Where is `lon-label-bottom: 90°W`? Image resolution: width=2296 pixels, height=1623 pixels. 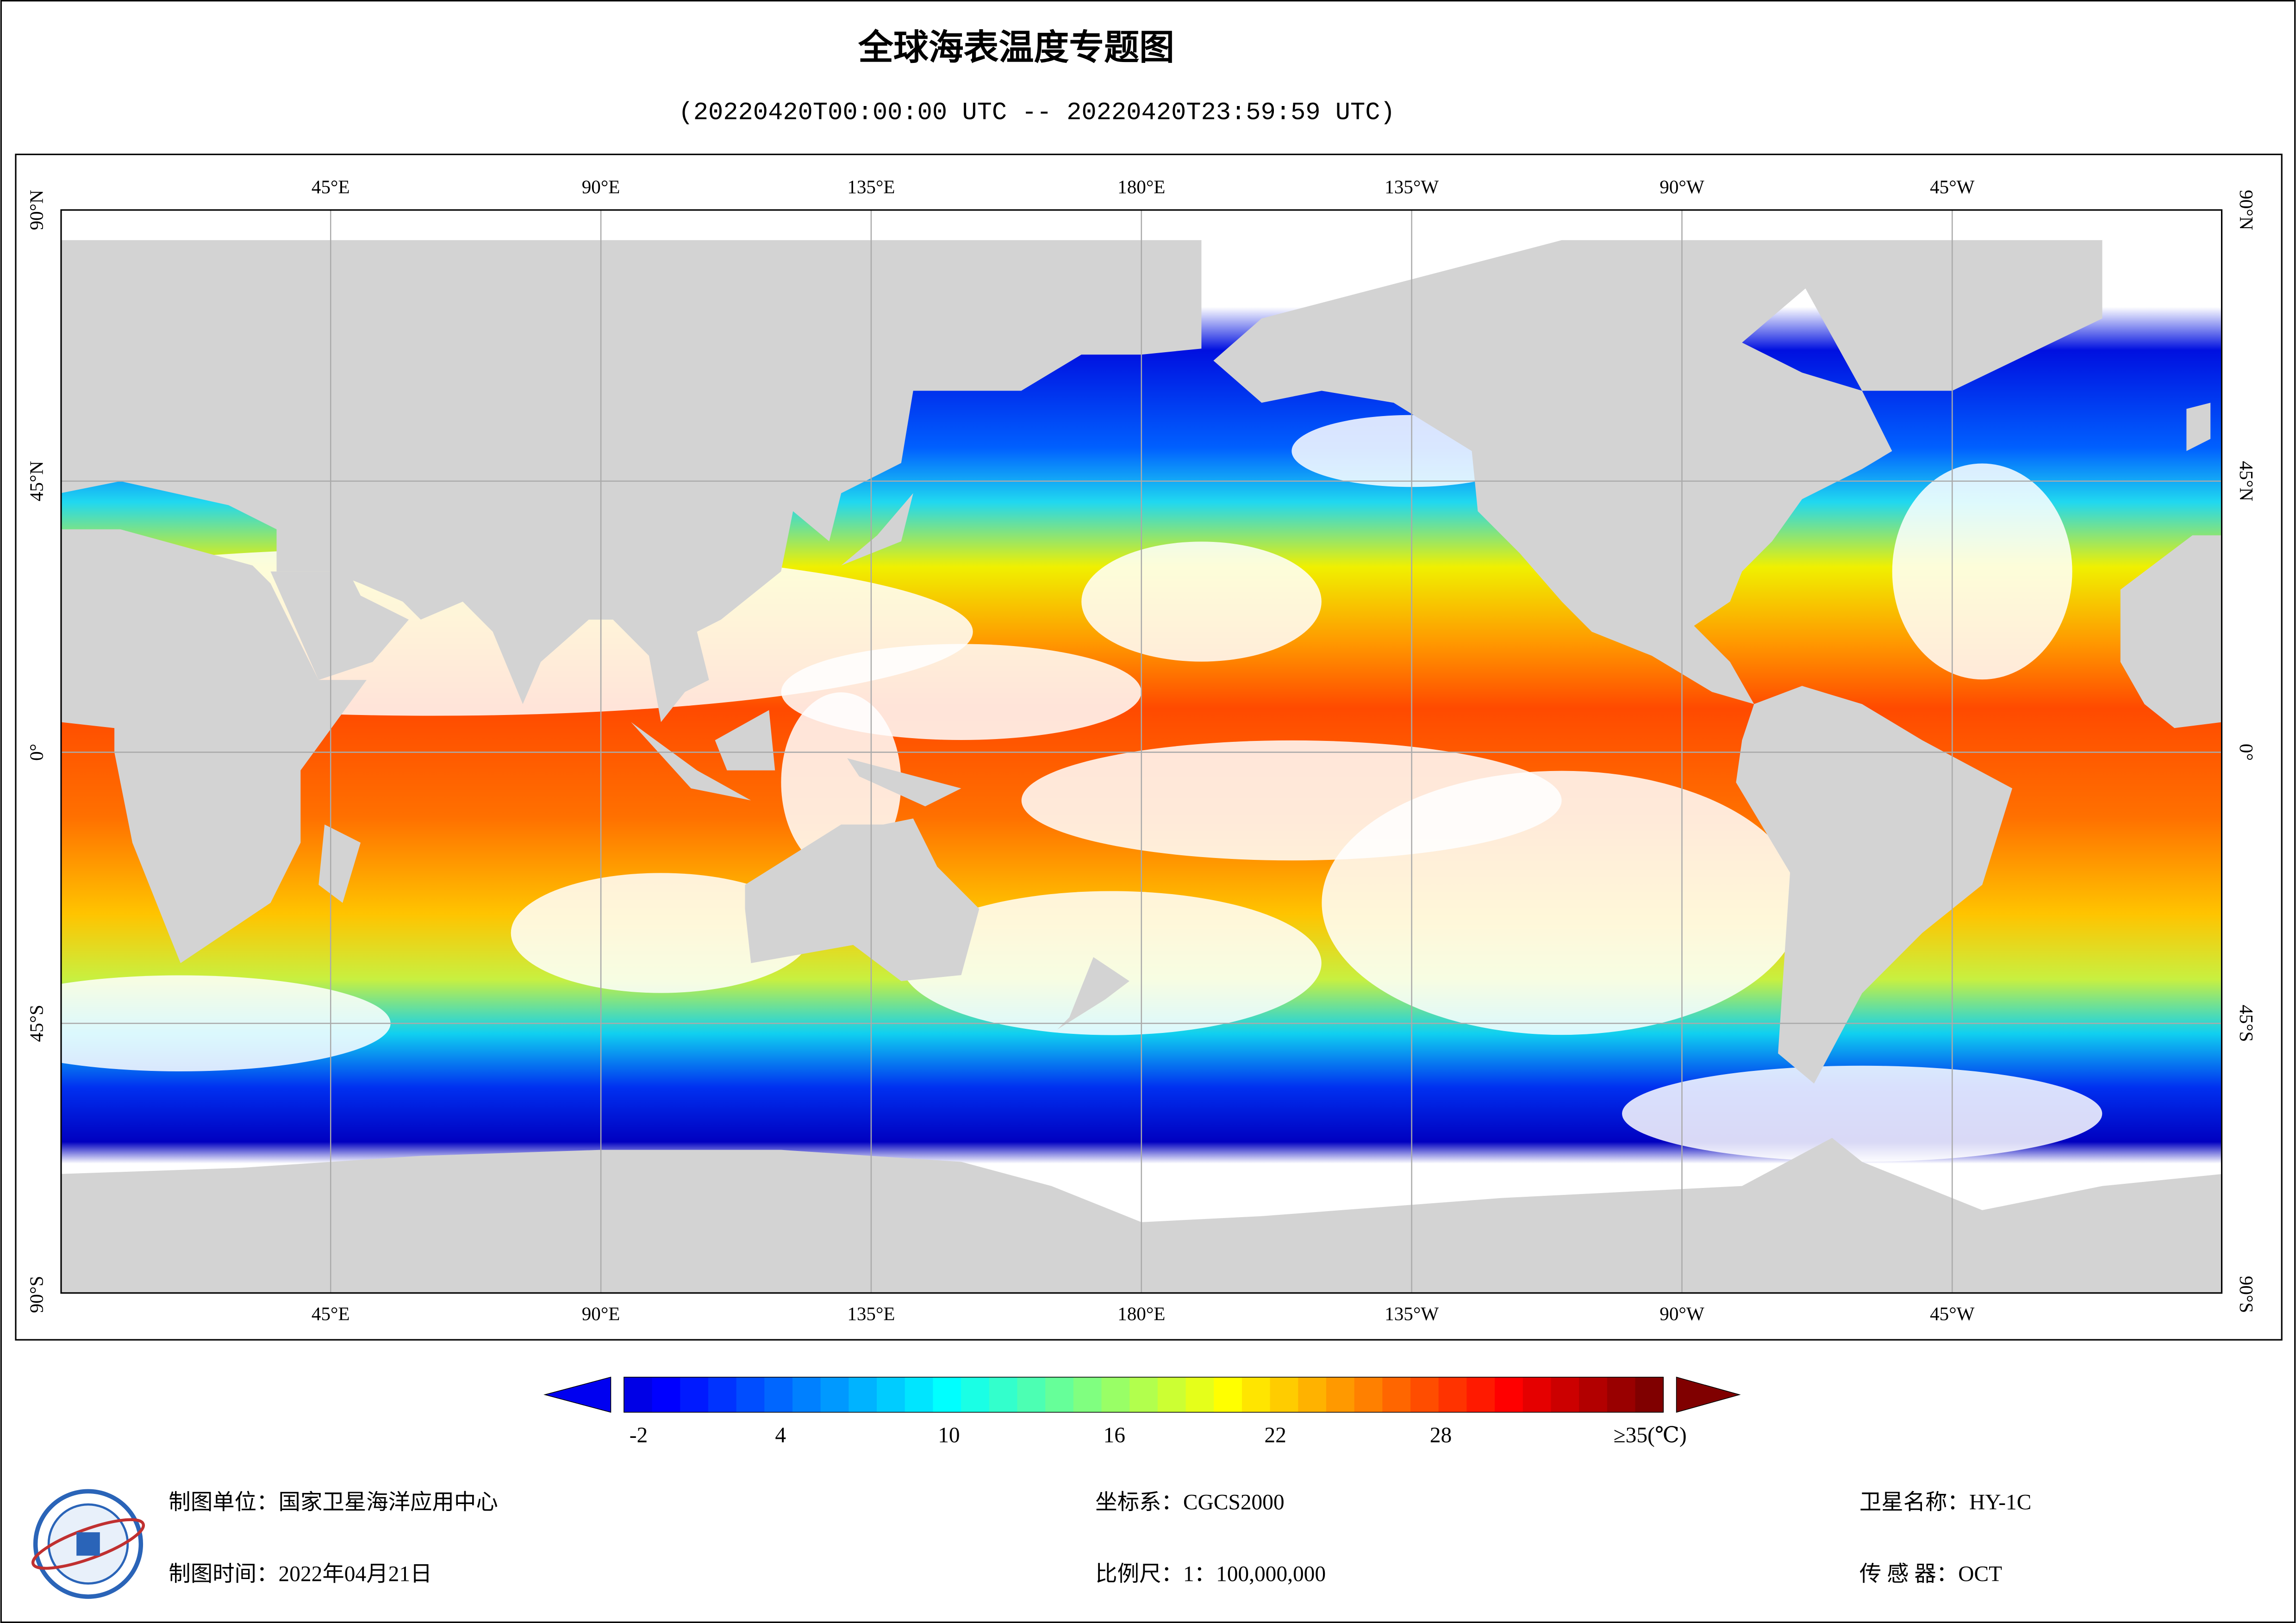
lon-label-bottom: 90°W is located at coordinates (1682, 1313).